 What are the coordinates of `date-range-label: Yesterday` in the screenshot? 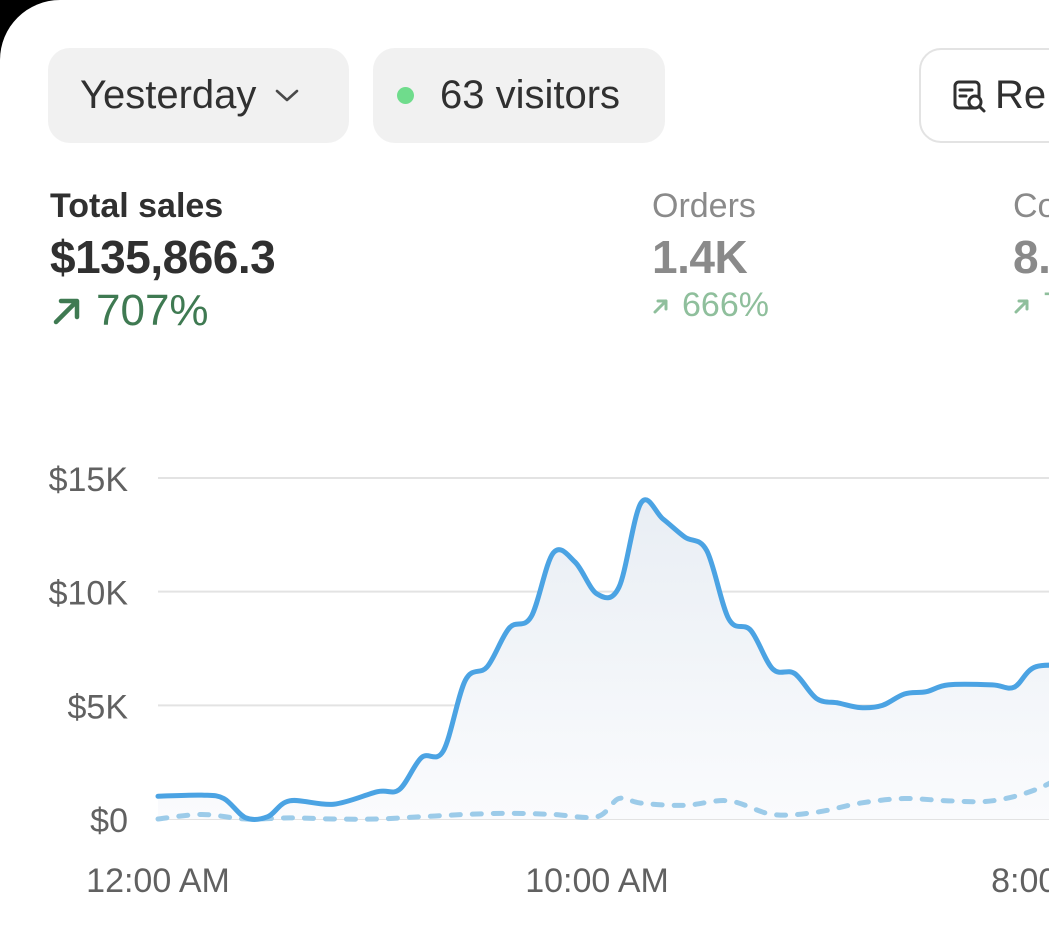 It's located at (168, 95).